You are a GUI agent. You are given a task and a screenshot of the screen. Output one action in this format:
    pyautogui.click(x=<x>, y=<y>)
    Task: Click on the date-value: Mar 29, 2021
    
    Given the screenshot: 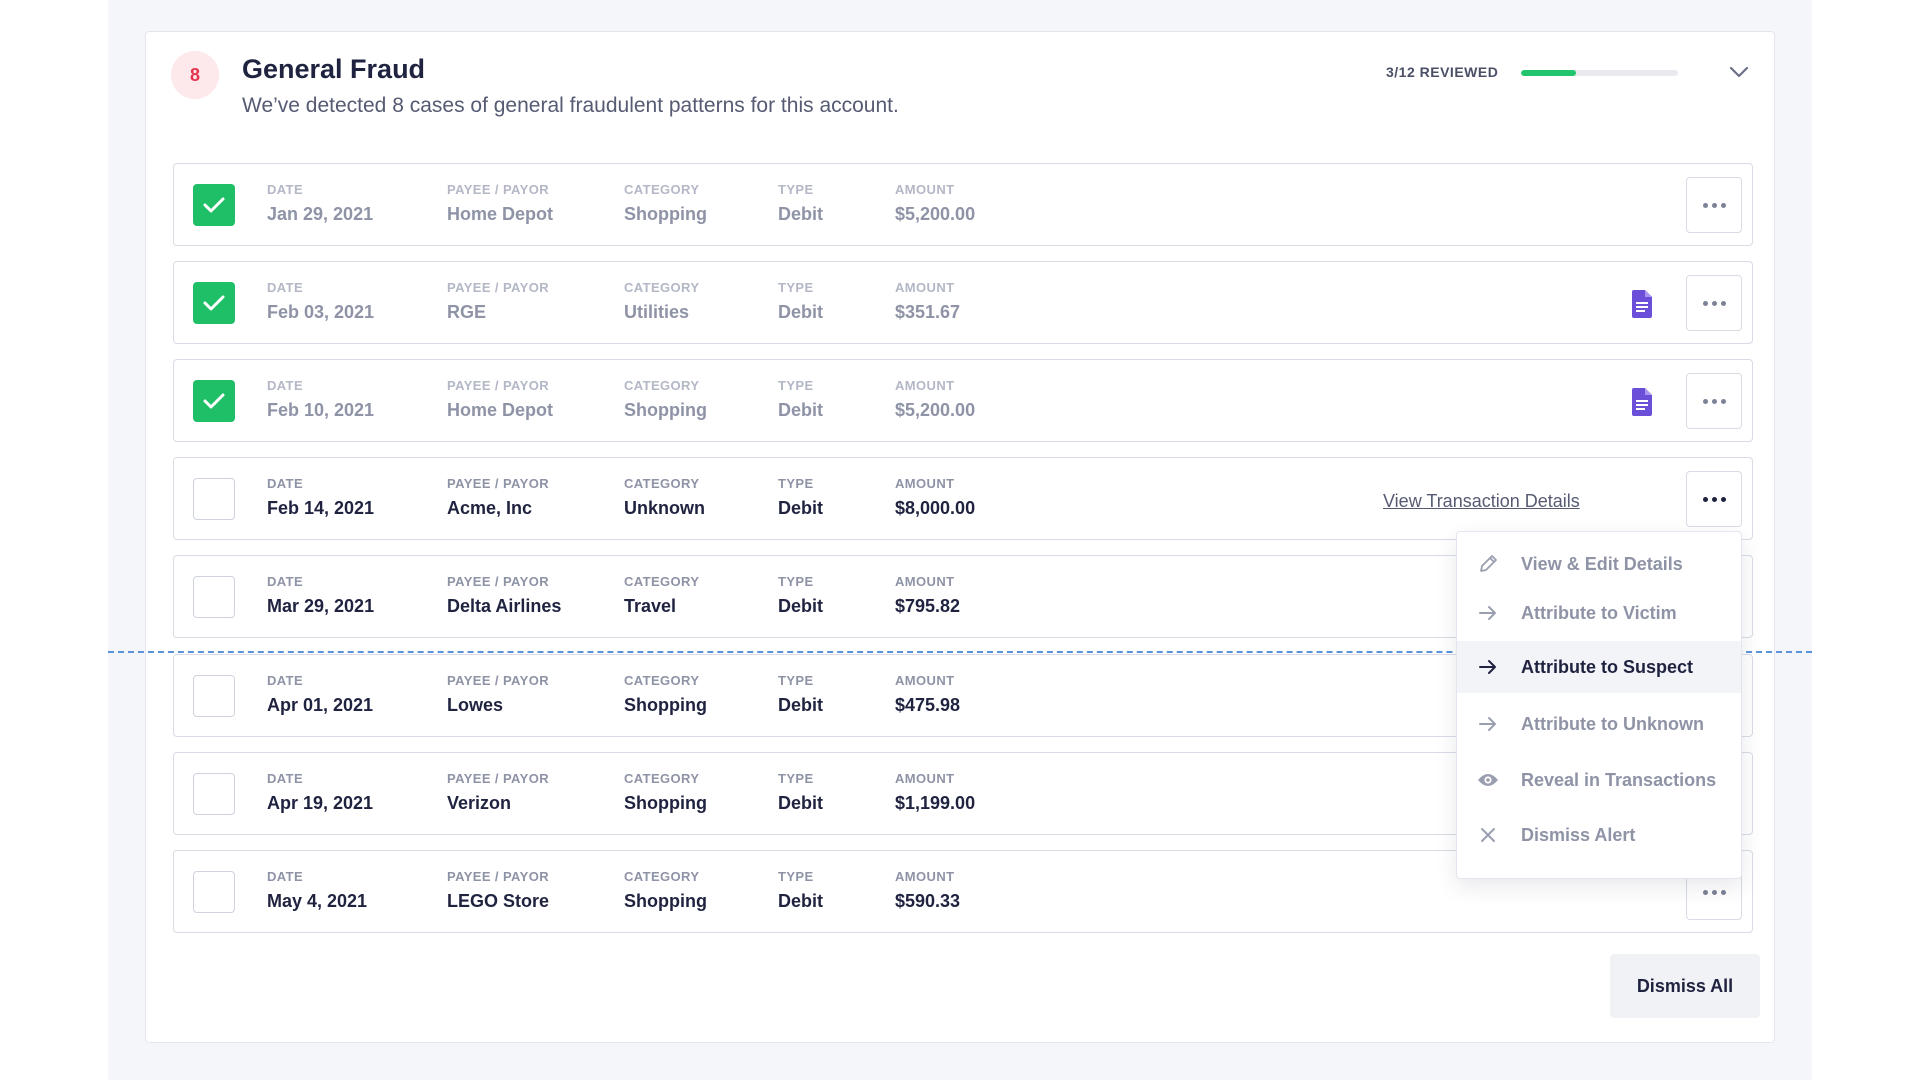 What is the action you would take?
    pyautogui.click(x=321, y=606)
    